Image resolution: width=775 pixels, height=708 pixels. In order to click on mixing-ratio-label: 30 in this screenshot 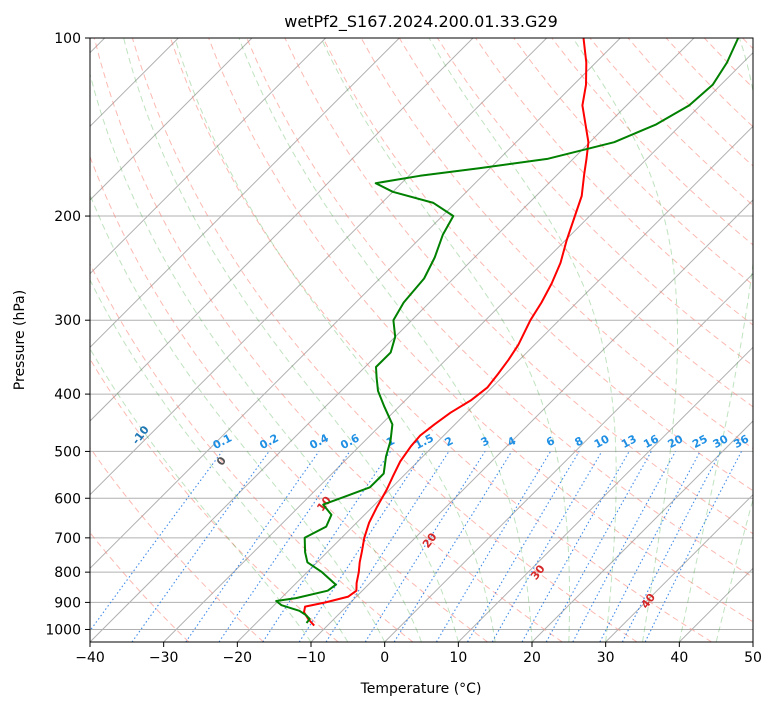, I will do `click(721, 441)`.